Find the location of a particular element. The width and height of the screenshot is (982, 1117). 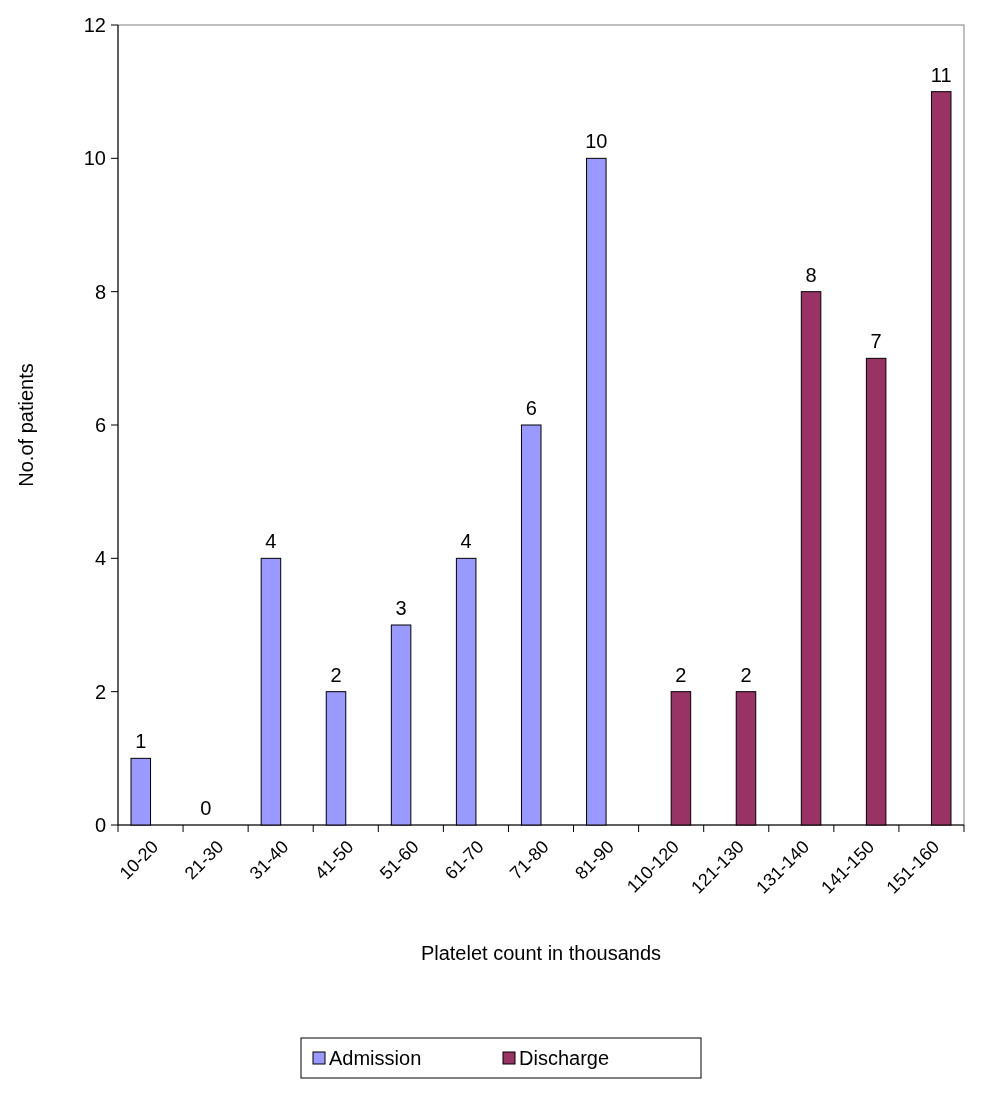

data-label: 1 is located at coordinates (141, 741).